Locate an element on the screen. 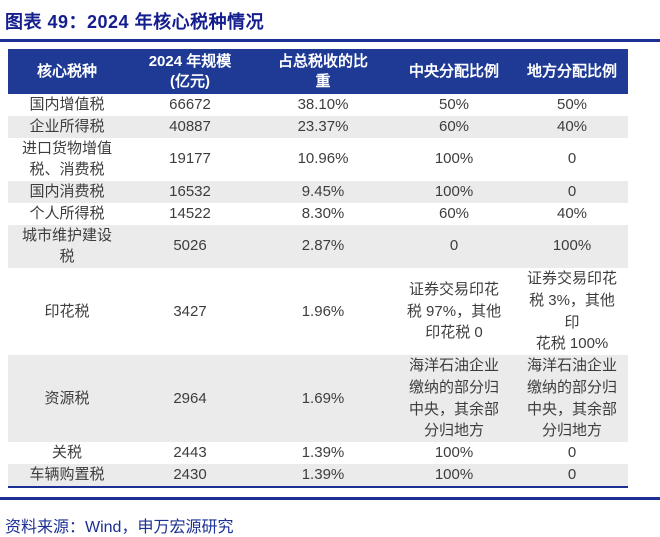 Image resolution: width=660 pixels, height=537 pixels. table-row: 国内消费税 16532 9.45% 100% 0 is located at coordinates (318, 192).